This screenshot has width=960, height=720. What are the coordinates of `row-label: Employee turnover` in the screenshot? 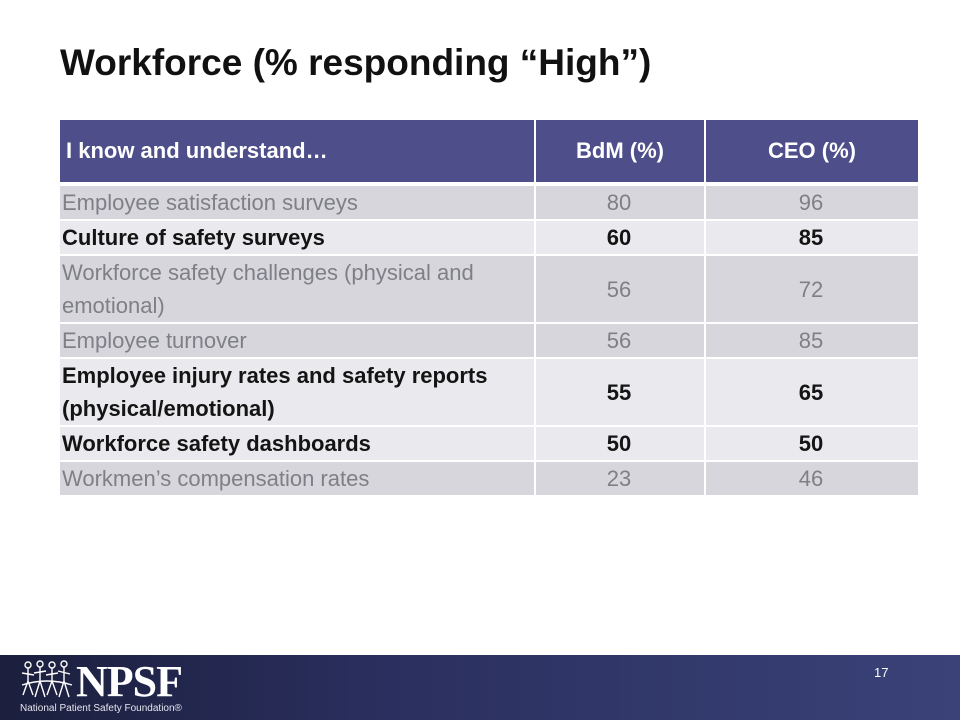 It's located at (297, 340).